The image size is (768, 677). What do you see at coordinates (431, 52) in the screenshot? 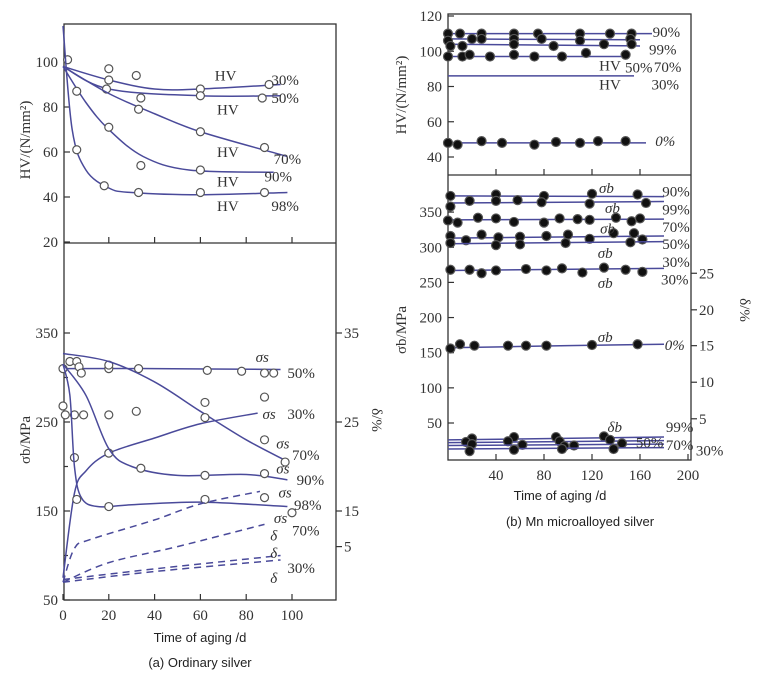
I see `y-tick-label: 100` at bounding box center [431, 52].